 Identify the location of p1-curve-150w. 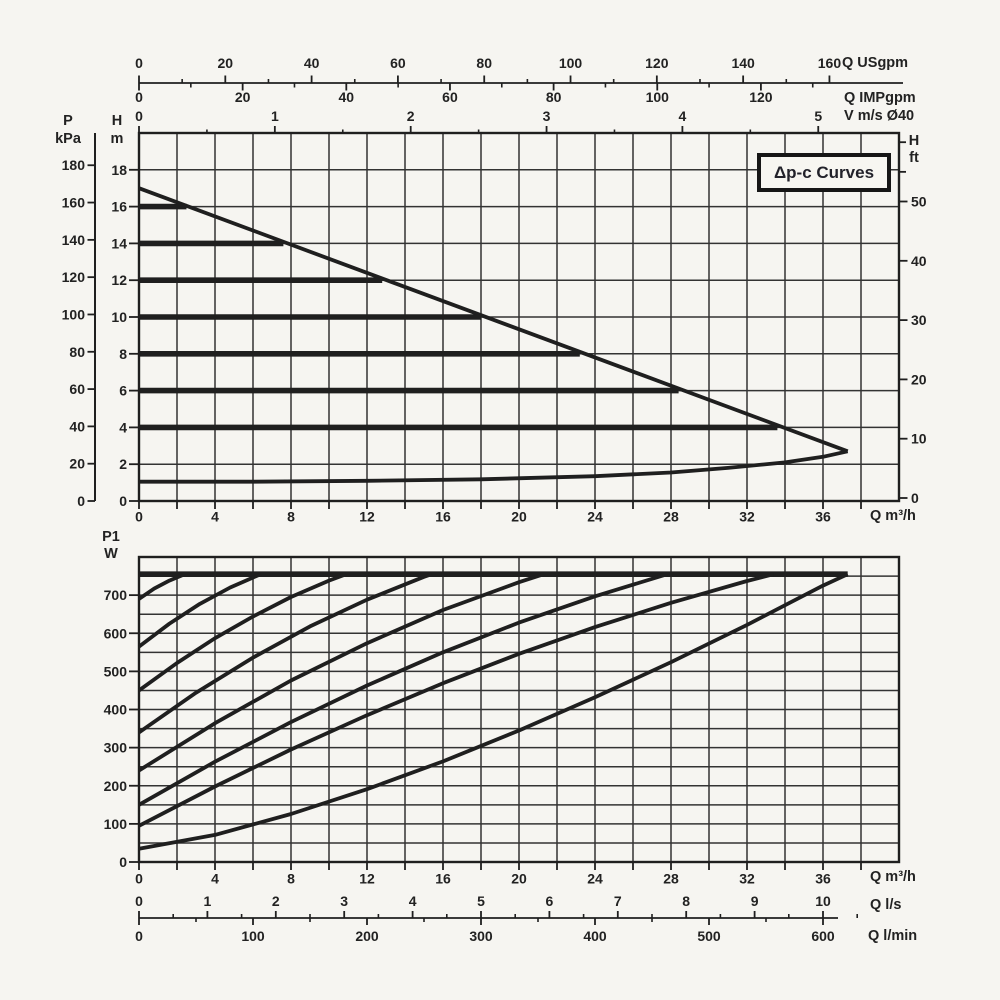
(403, 689).